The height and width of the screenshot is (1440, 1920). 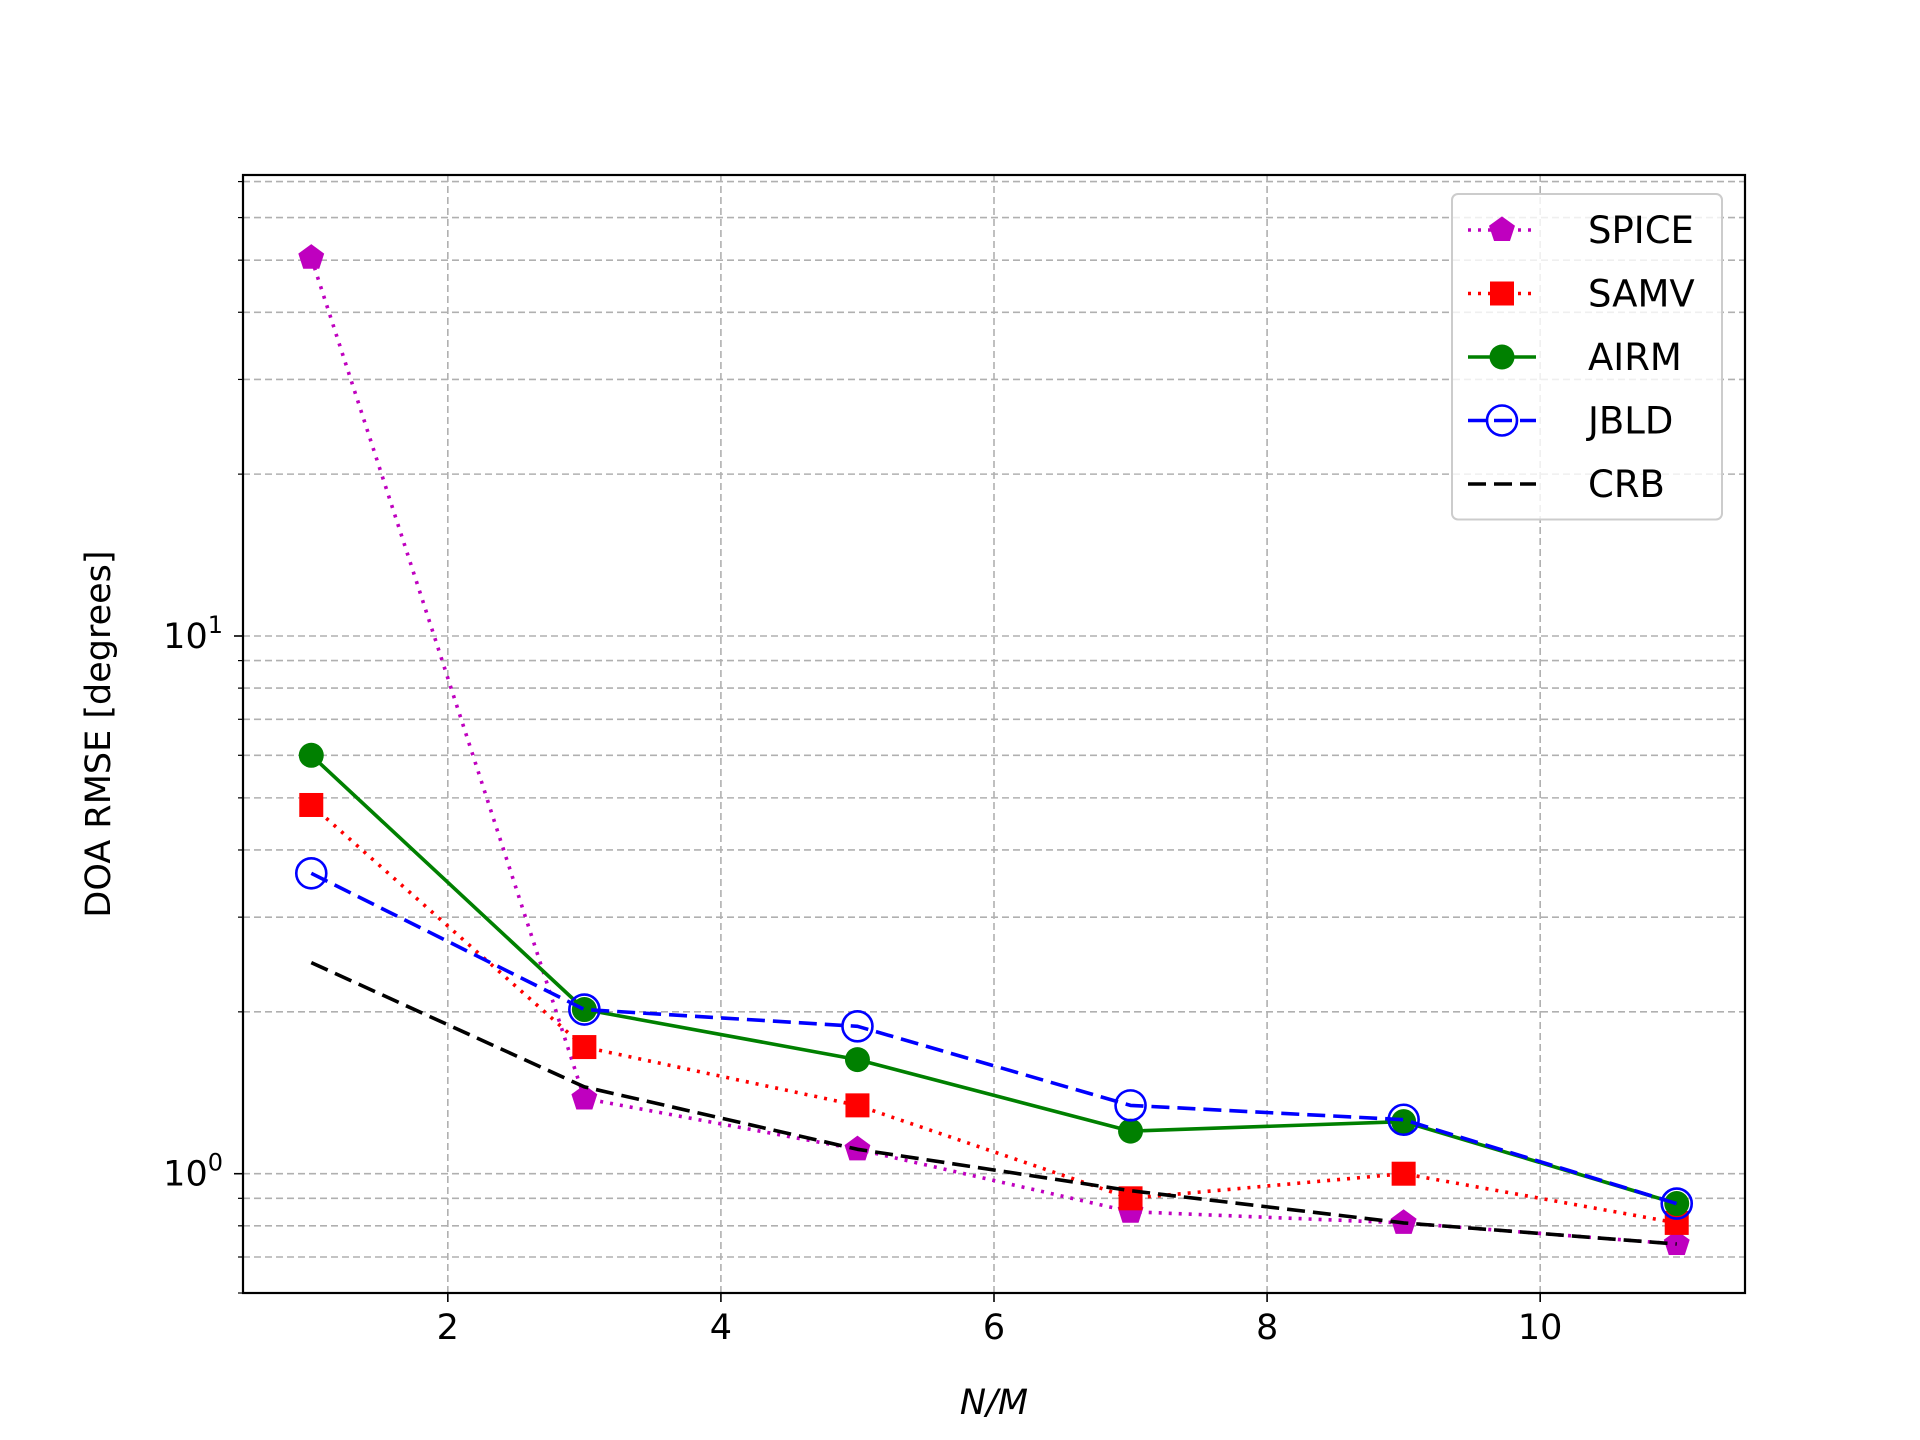 I want to click on y-tick-label: 10⁰, so click(x=193, y=1172).